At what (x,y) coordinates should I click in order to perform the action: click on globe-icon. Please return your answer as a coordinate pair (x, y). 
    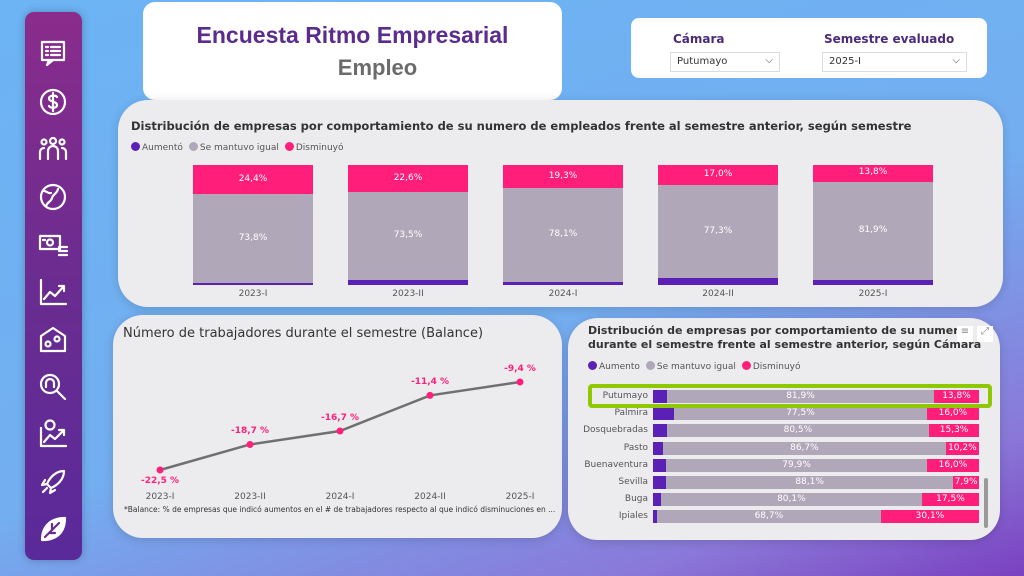
    Looking at the image, I should click on (53, 197).